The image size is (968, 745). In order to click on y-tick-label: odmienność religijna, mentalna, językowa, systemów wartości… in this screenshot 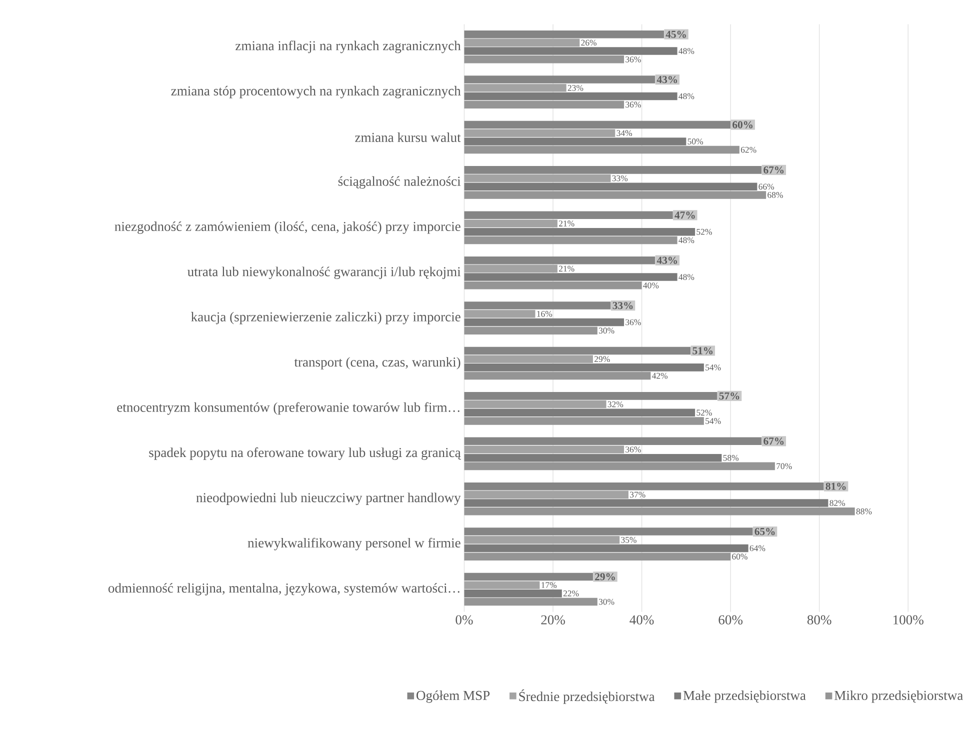, I will do `click(284, 589)`.